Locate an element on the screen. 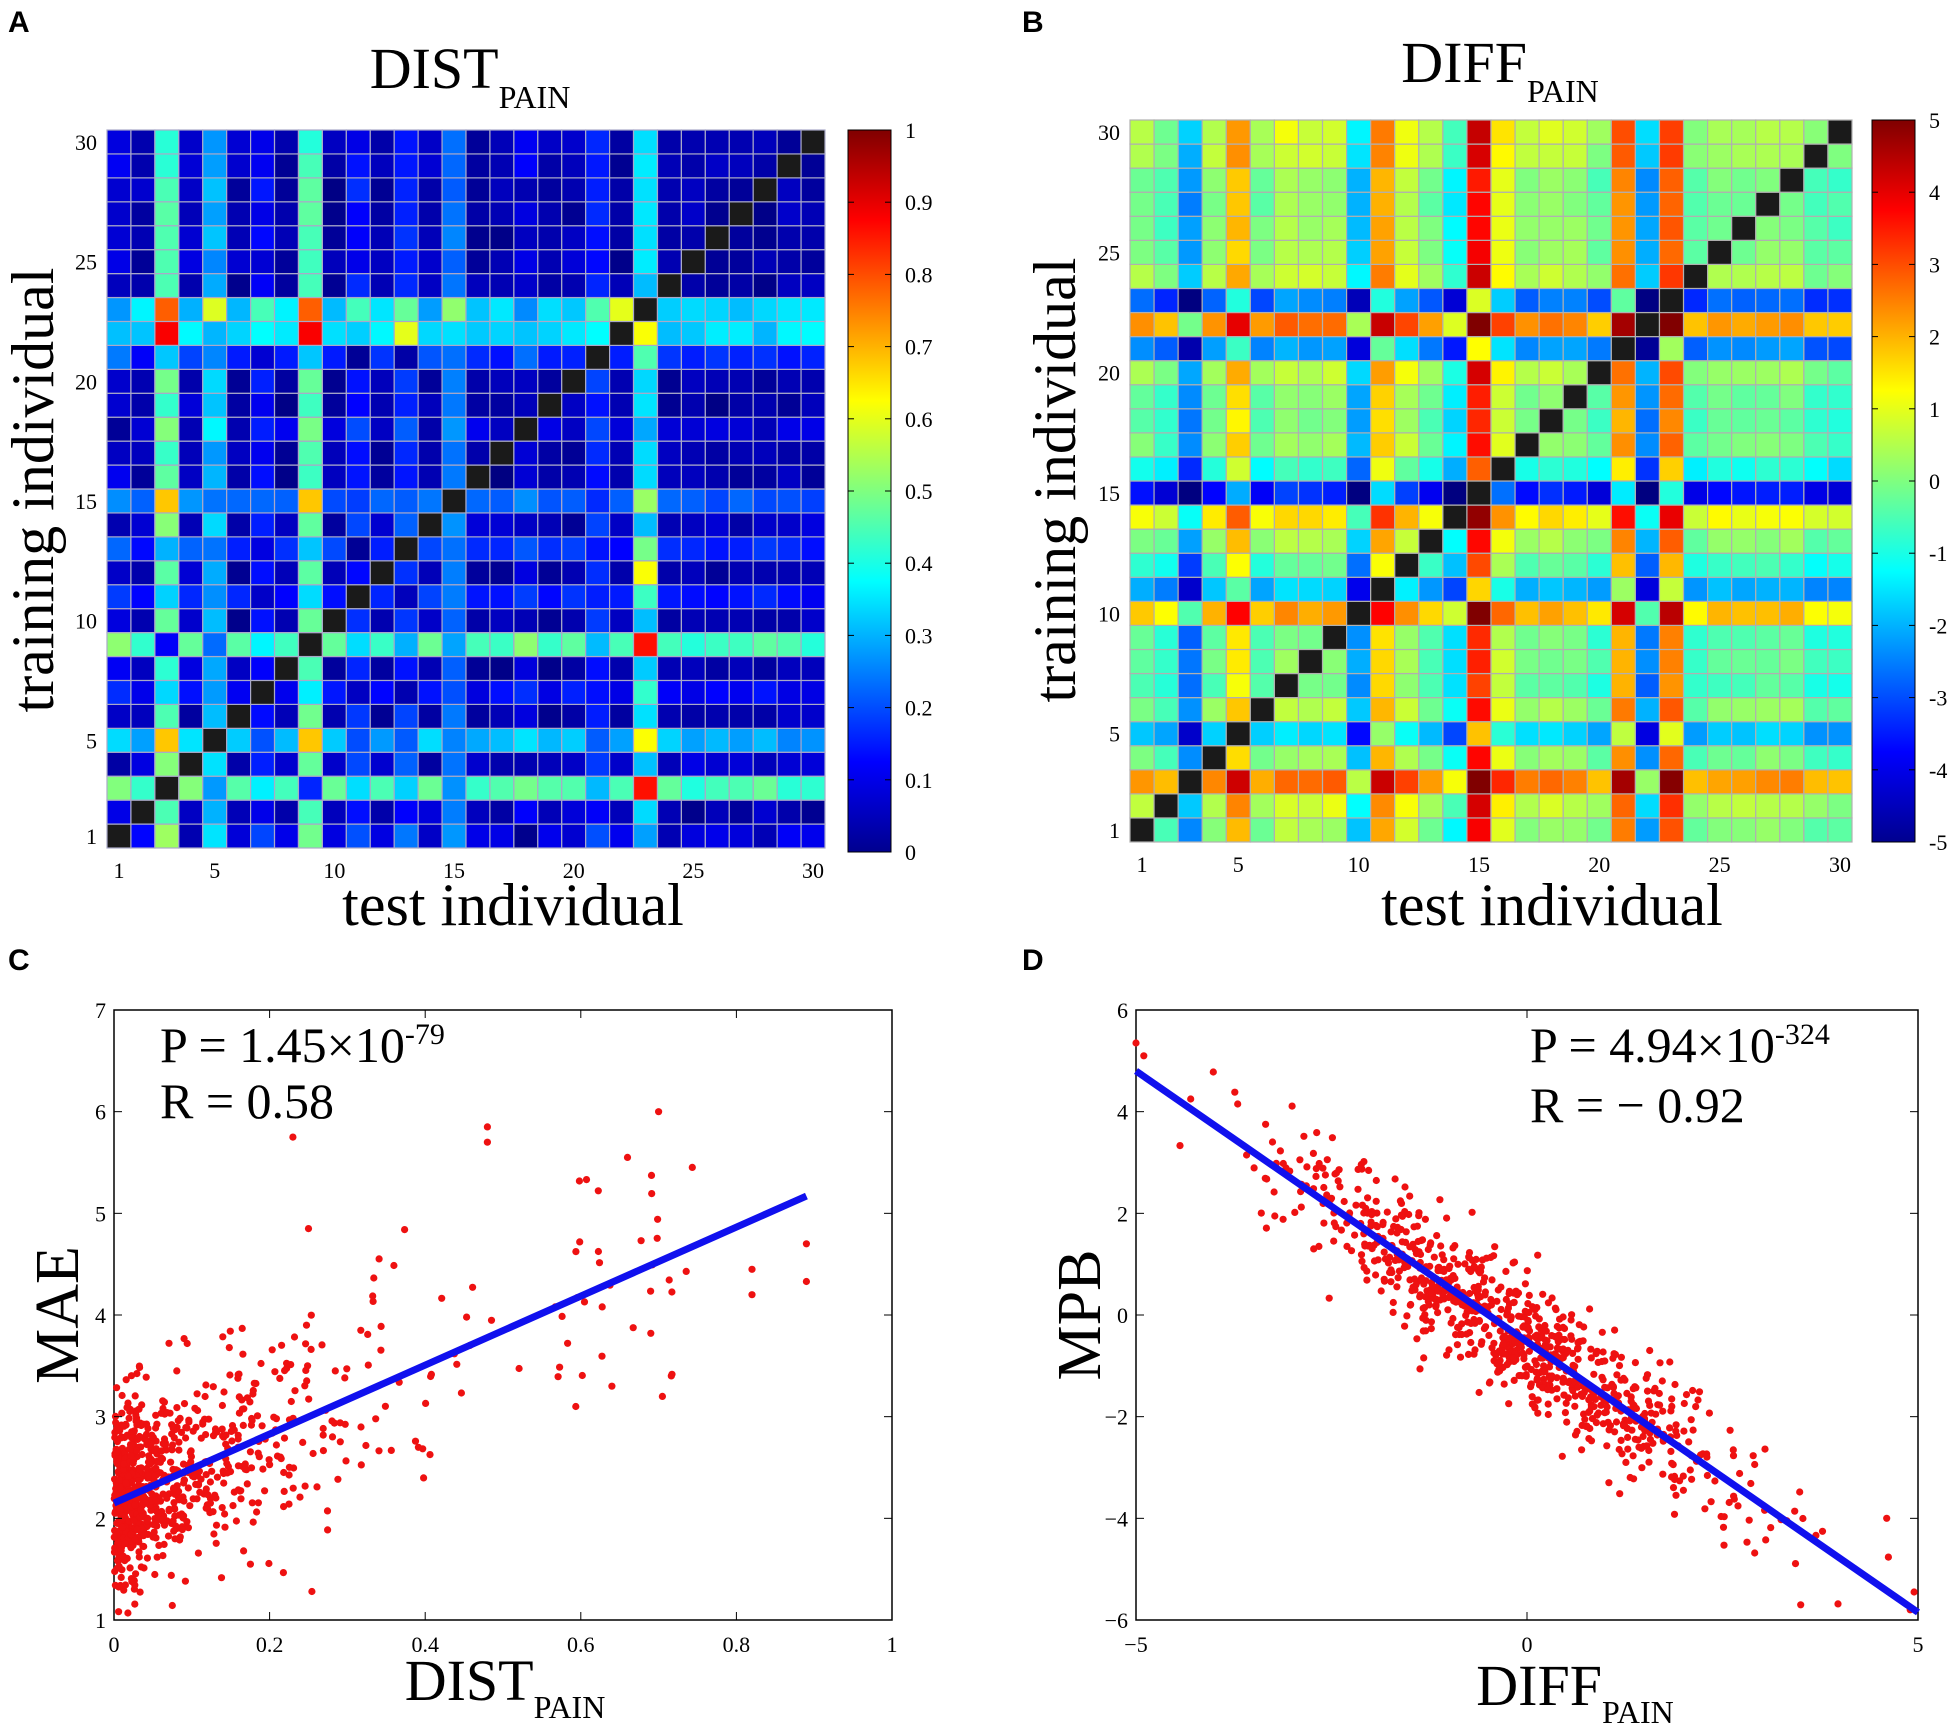  x-tick-label: −5 is located at coordinates (1135, 1644).